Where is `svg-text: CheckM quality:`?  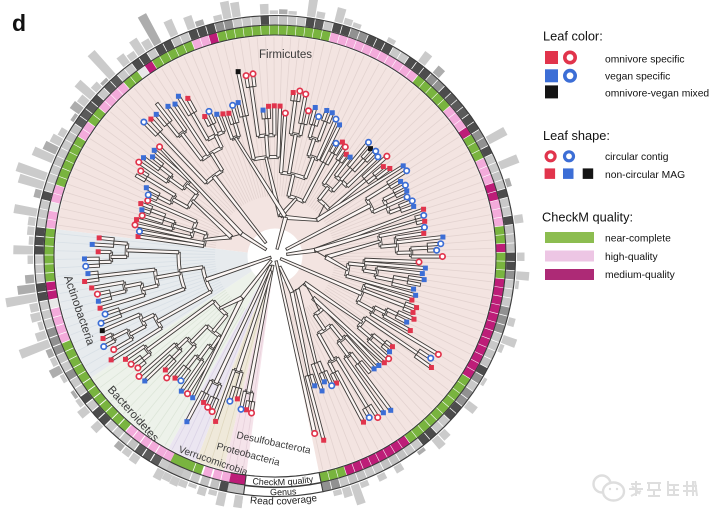
svg-text: CheckM quality: is located at coordinates (587, 217).